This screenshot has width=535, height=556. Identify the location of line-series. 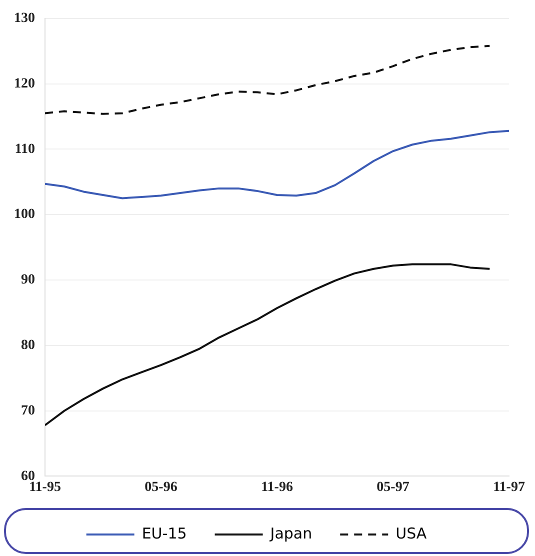
(268, 79).